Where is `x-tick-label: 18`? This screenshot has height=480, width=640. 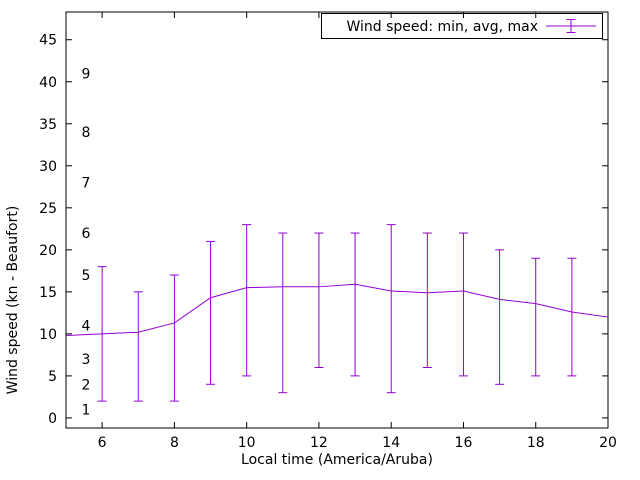 x-tick-label: 18 is located at coordinates (536, 443).